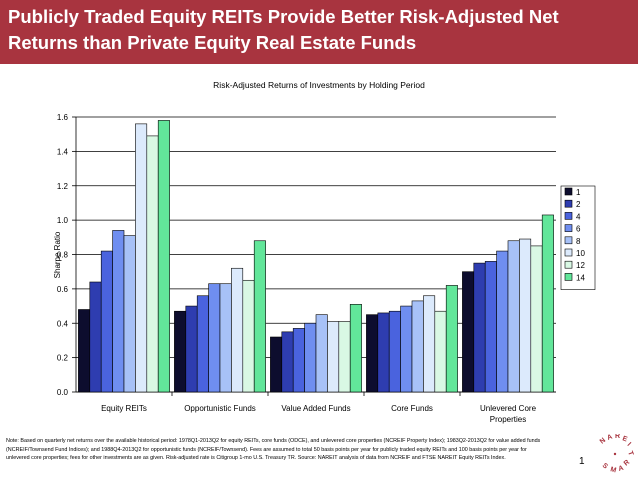 The image size is (638, 479). I want to click on y-tick-label: 0.0, so click(63, 392).